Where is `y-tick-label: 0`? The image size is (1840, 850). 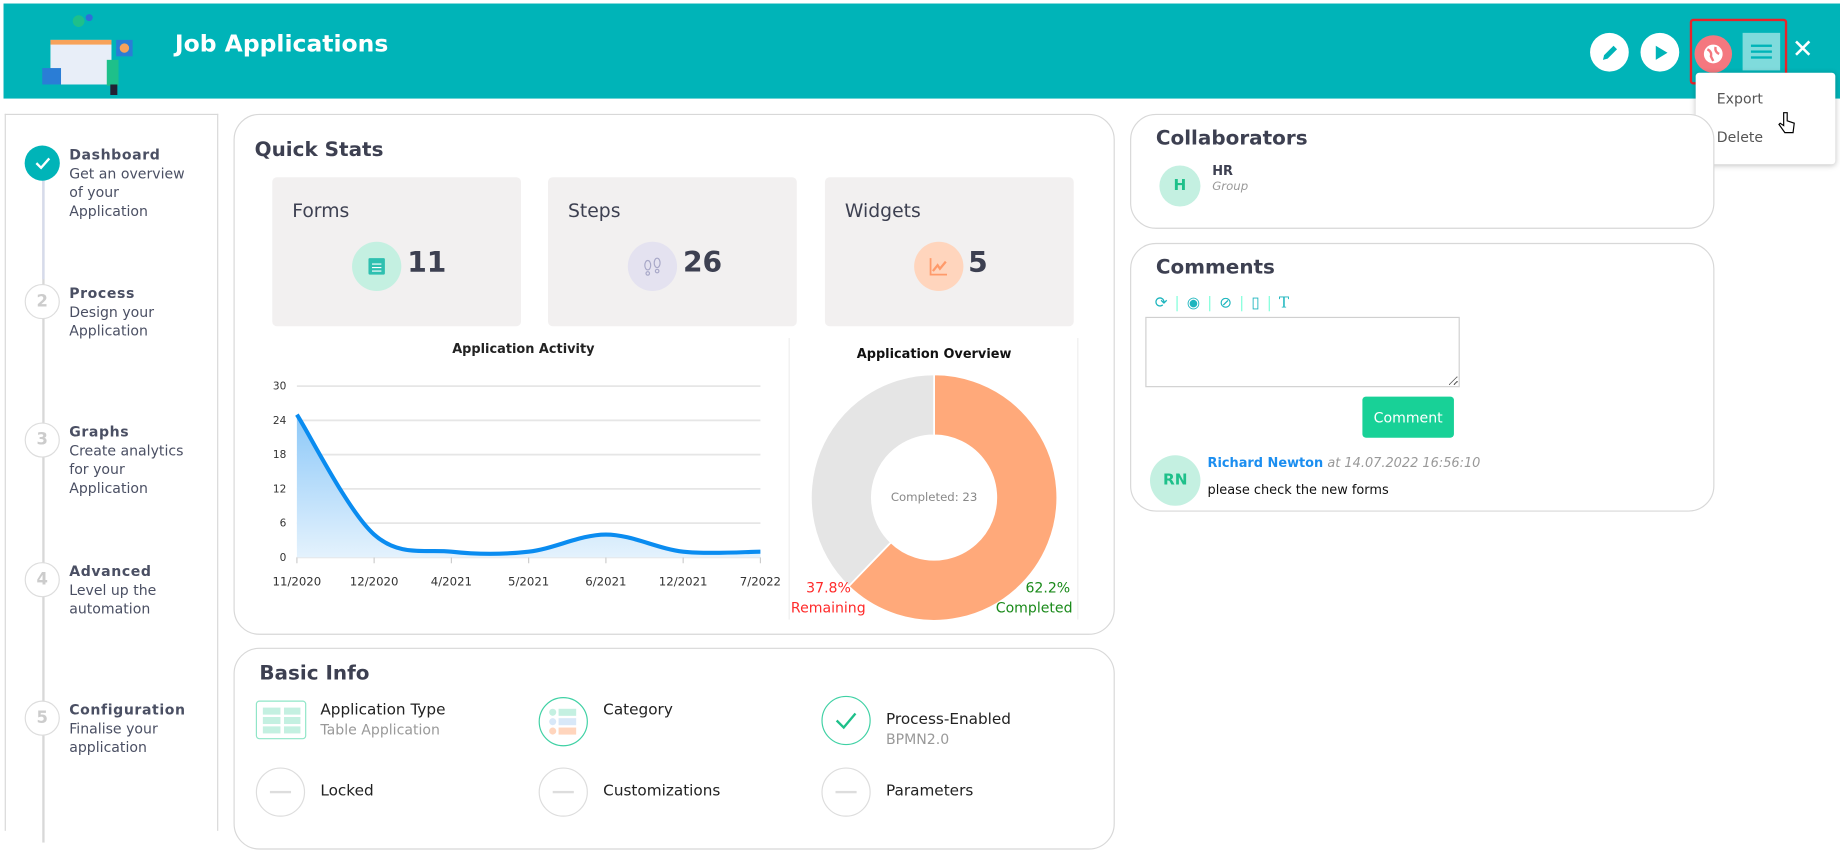 y-tick-label: 0 is located at coordinates (283, 558).